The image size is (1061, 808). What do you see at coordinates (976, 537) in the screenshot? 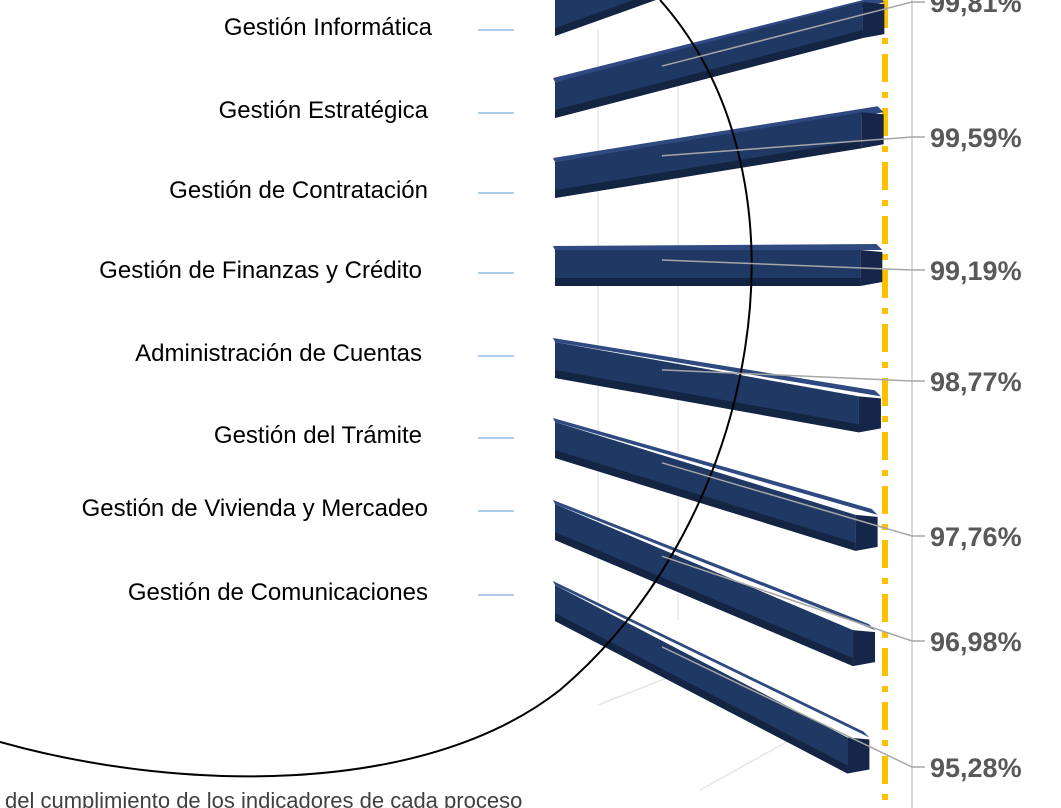
I see `value-label: 97,76%` at bounding box center [976, 537].